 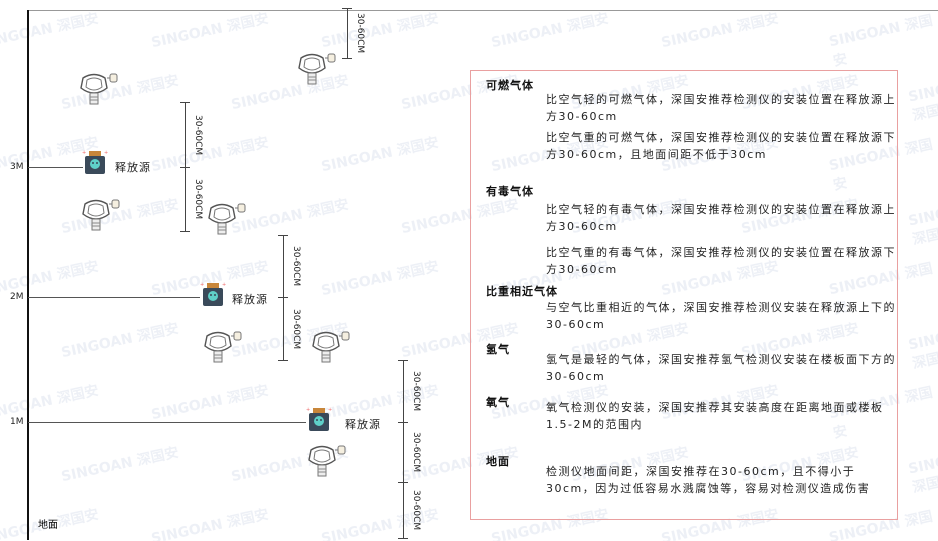 What do you see at coordinates (510, 85) in the screenshot?
I see `section-title: 可燃气体` at bounding box center [510, 85].